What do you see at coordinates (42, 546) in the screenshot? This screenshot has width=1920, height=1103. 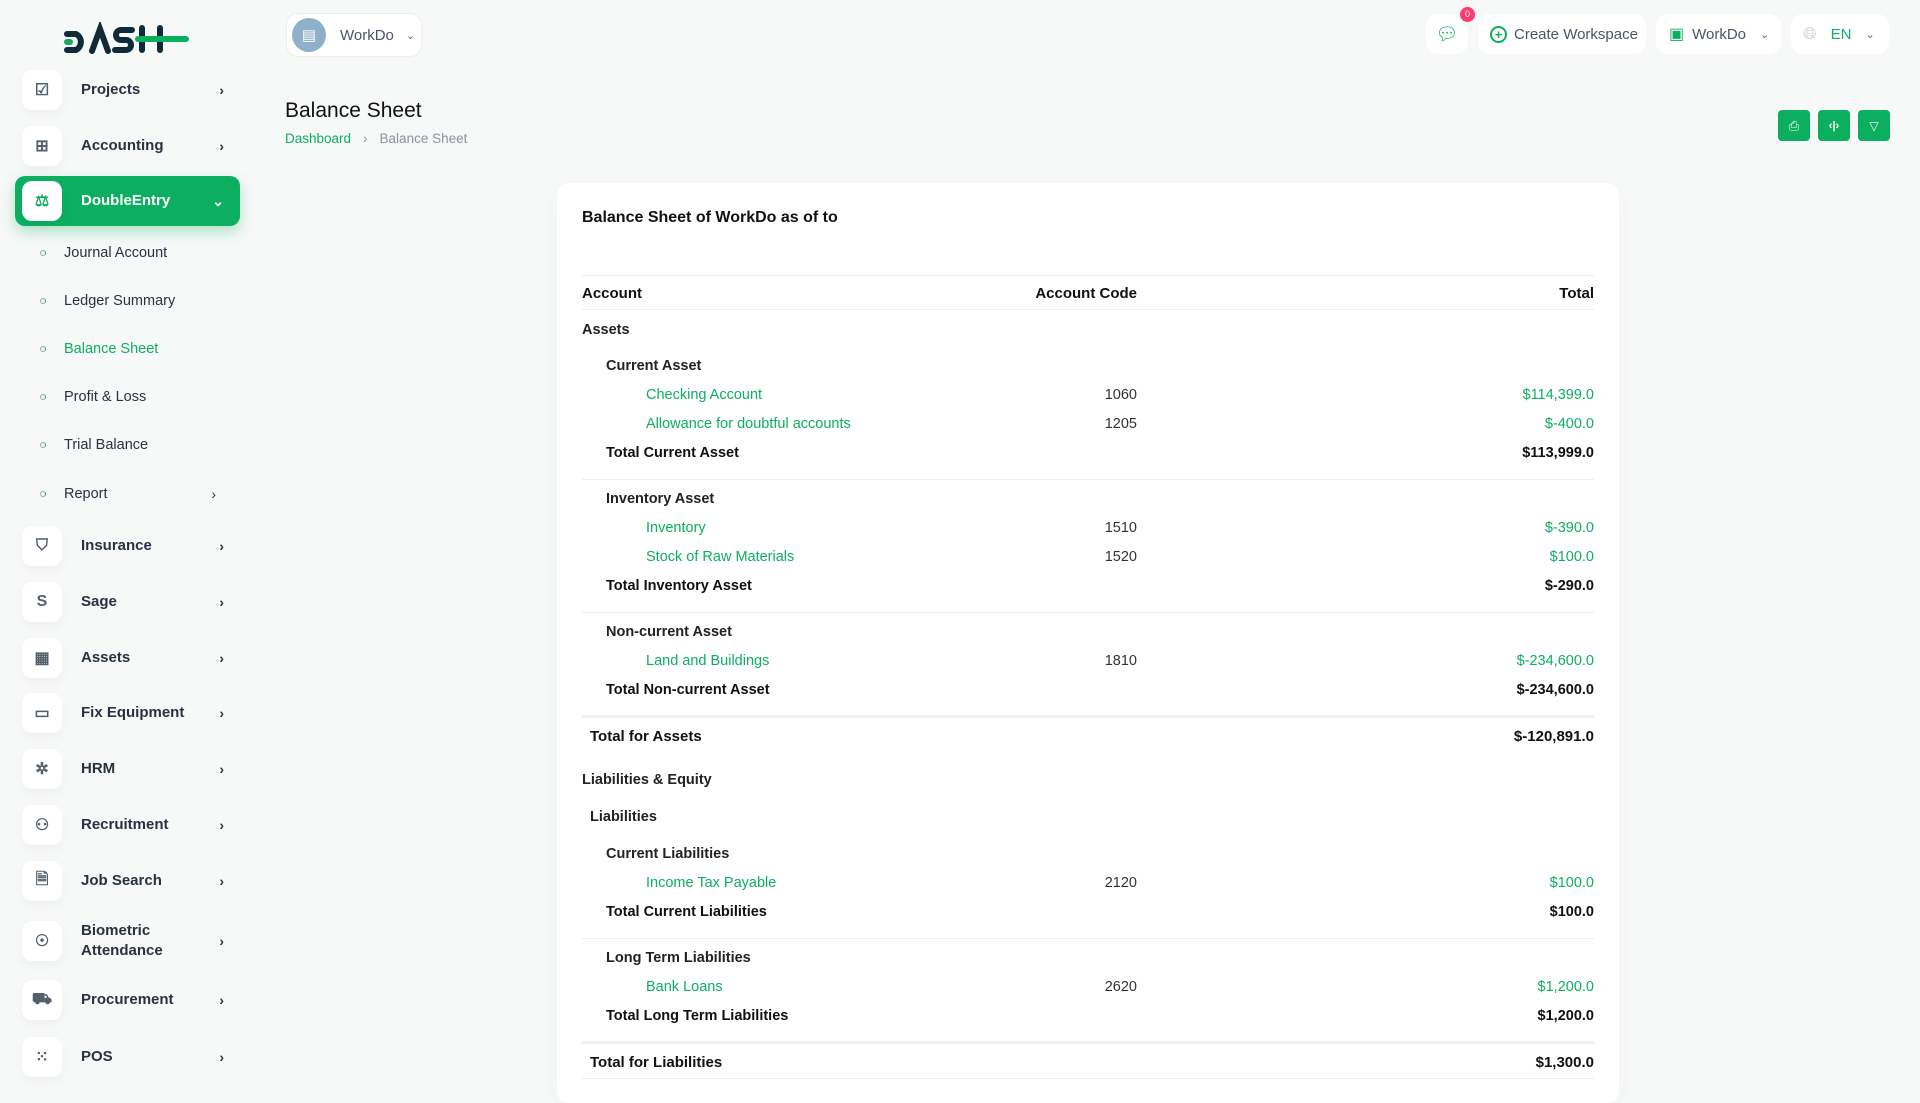 I see `shield-icon: ⛉` at bounding box center [42, 546].